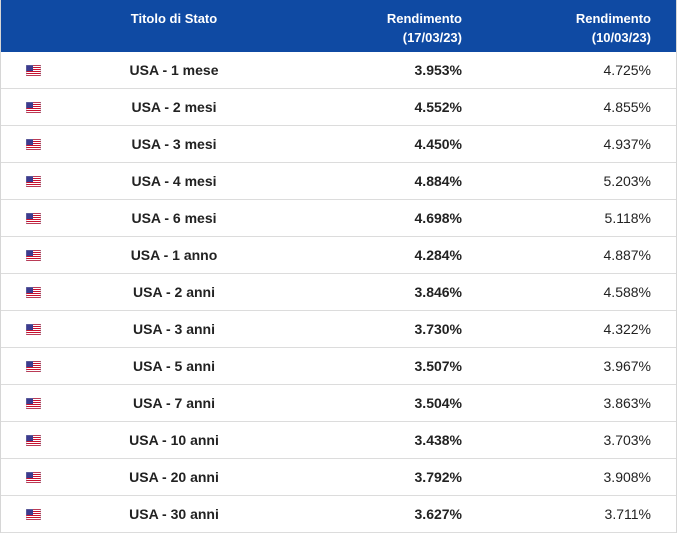 This screenshot has width=677, height=536. I want to click on table-row: USA - 1 anno 4.284% 4.887%, so click(338, 255).